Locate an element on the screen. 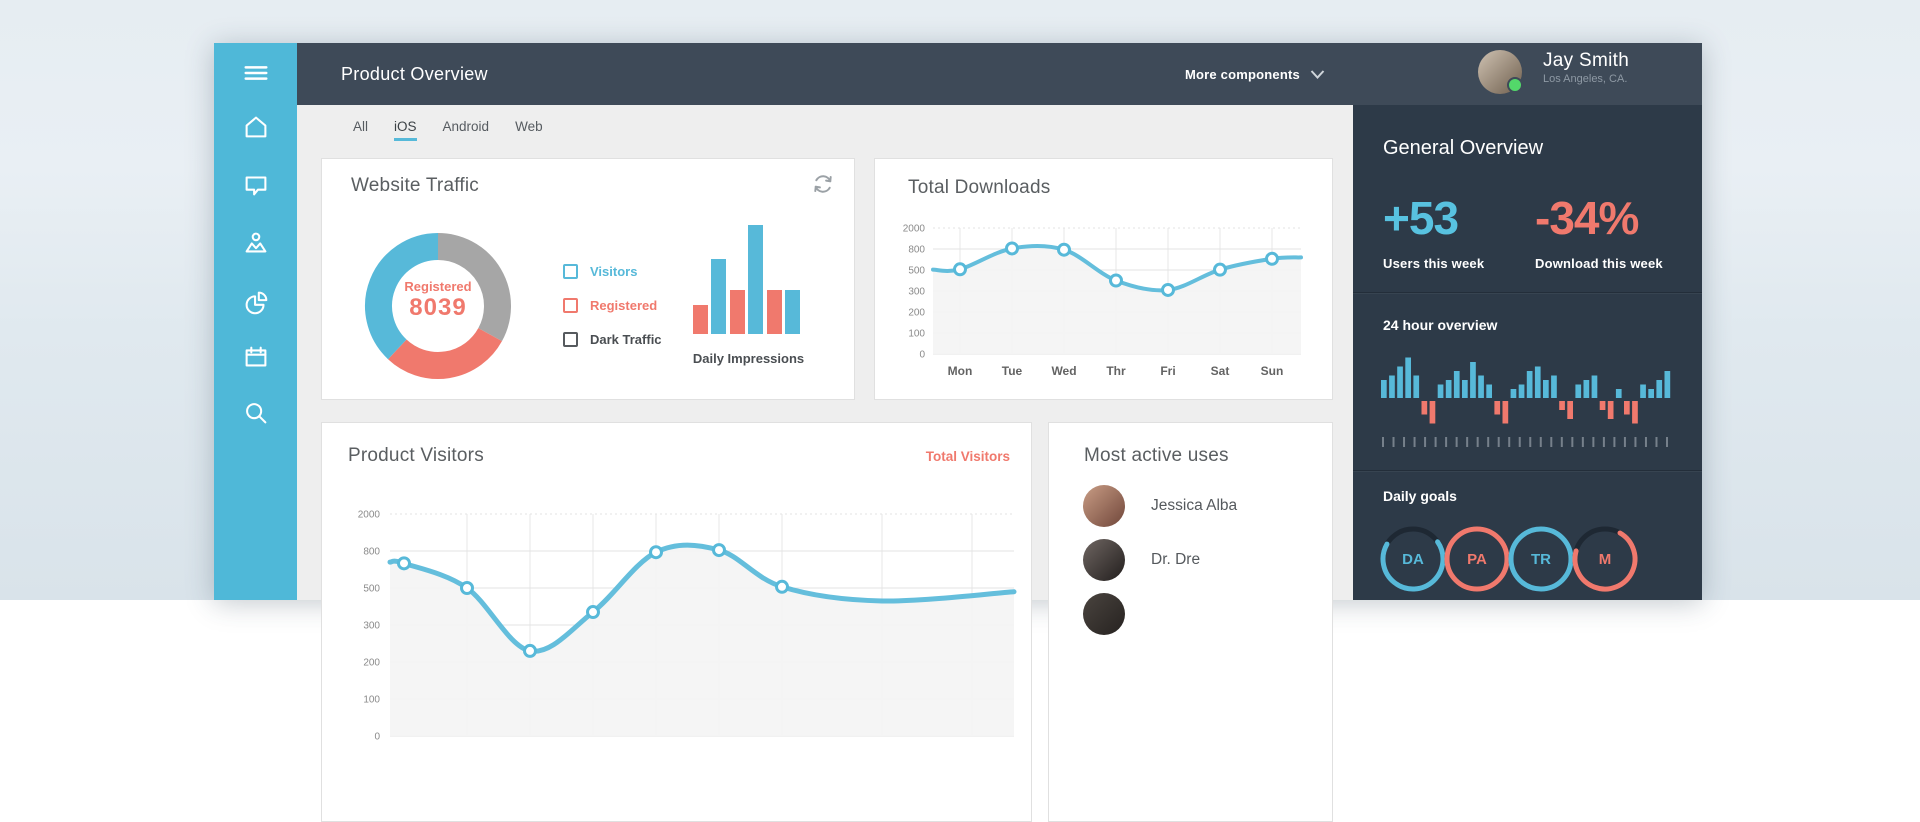  legend-label: Dark Traffic is located at coordinates (626, 339).